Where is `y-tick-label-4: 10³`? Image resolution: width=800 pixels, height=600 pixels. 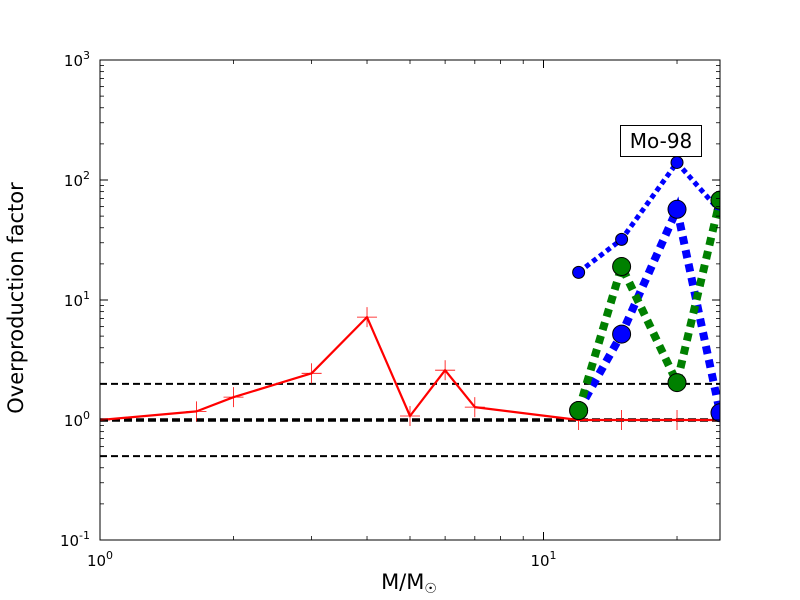
y-tick-label-4: 10³ is located at coordinates (77, 59).